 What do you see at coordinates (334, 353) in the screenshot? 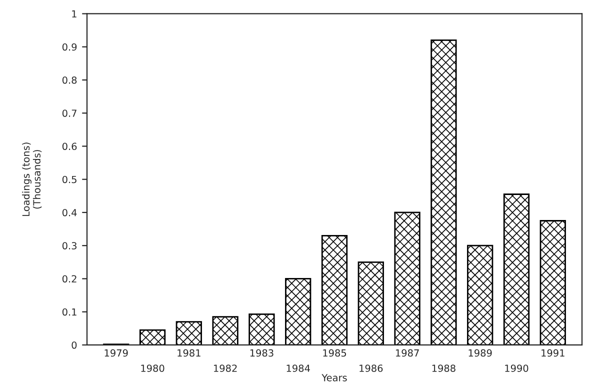
I see `x-tick-label: 1985` at bounding box center [334, 353].